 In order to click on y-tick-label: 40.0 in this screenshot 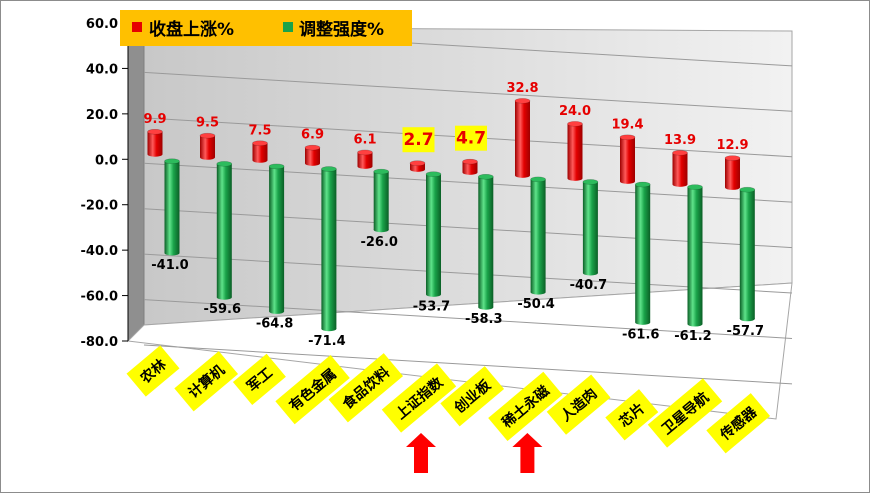, I will do `click(102, 69)`.